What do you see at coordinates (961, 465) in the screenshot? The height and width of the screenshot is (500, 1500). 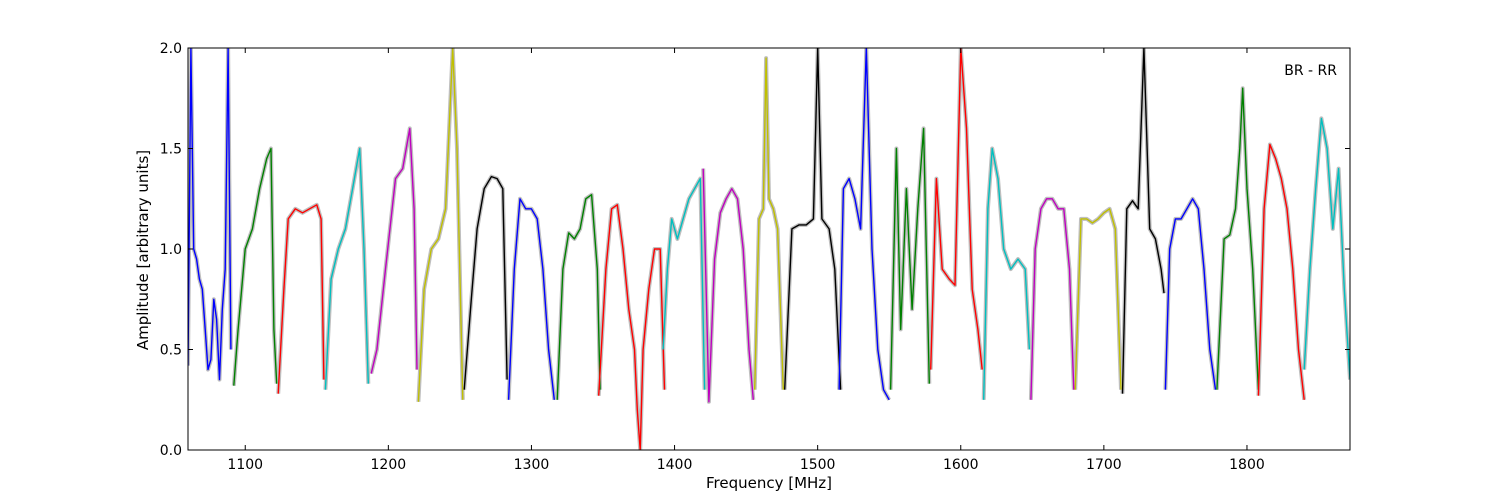 I see `x-tick-label: 1600` at bounding box center [961, 465].